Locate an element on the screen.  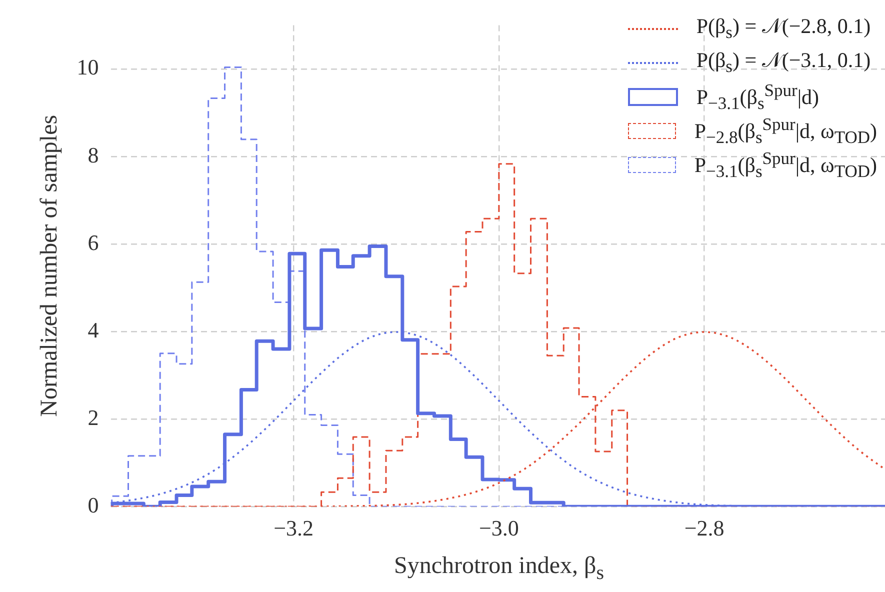
y-axis-title: Normalized number of samples is located at coordinates (49, 265).